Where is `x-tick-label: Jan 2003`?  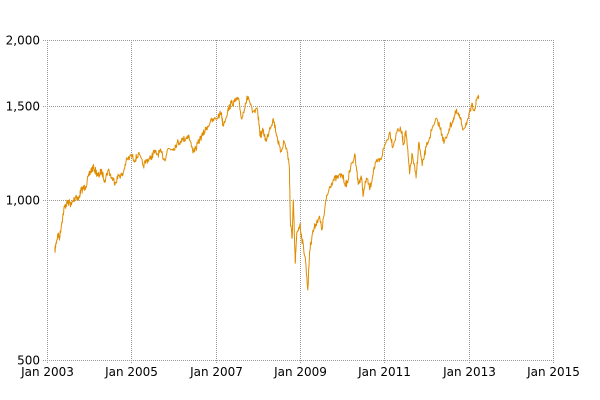
x-tick-label: Jan 2003 is located at coordinates (47, 372).